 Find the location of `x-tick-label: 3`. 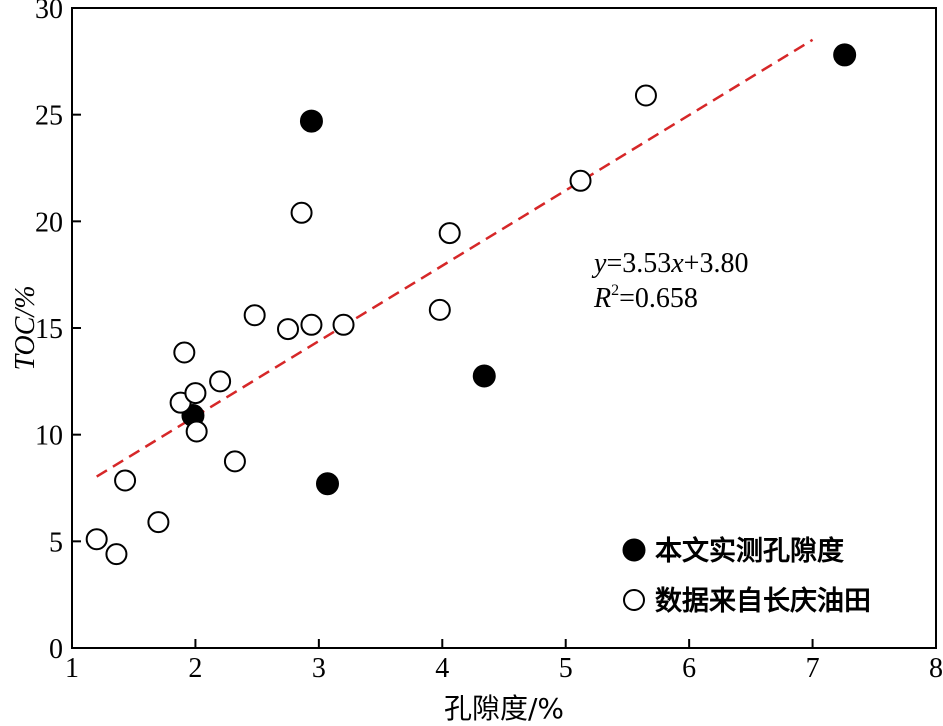

x-tick-label: 3 is located at coordinates (319, 668).